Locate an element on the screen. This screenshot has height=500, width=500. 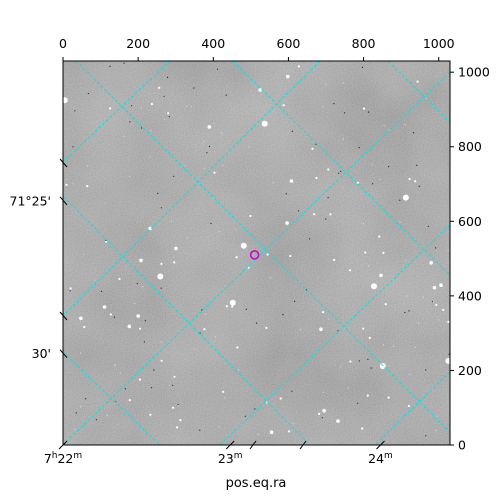
ra-tick is located at coordinates (230, 445).